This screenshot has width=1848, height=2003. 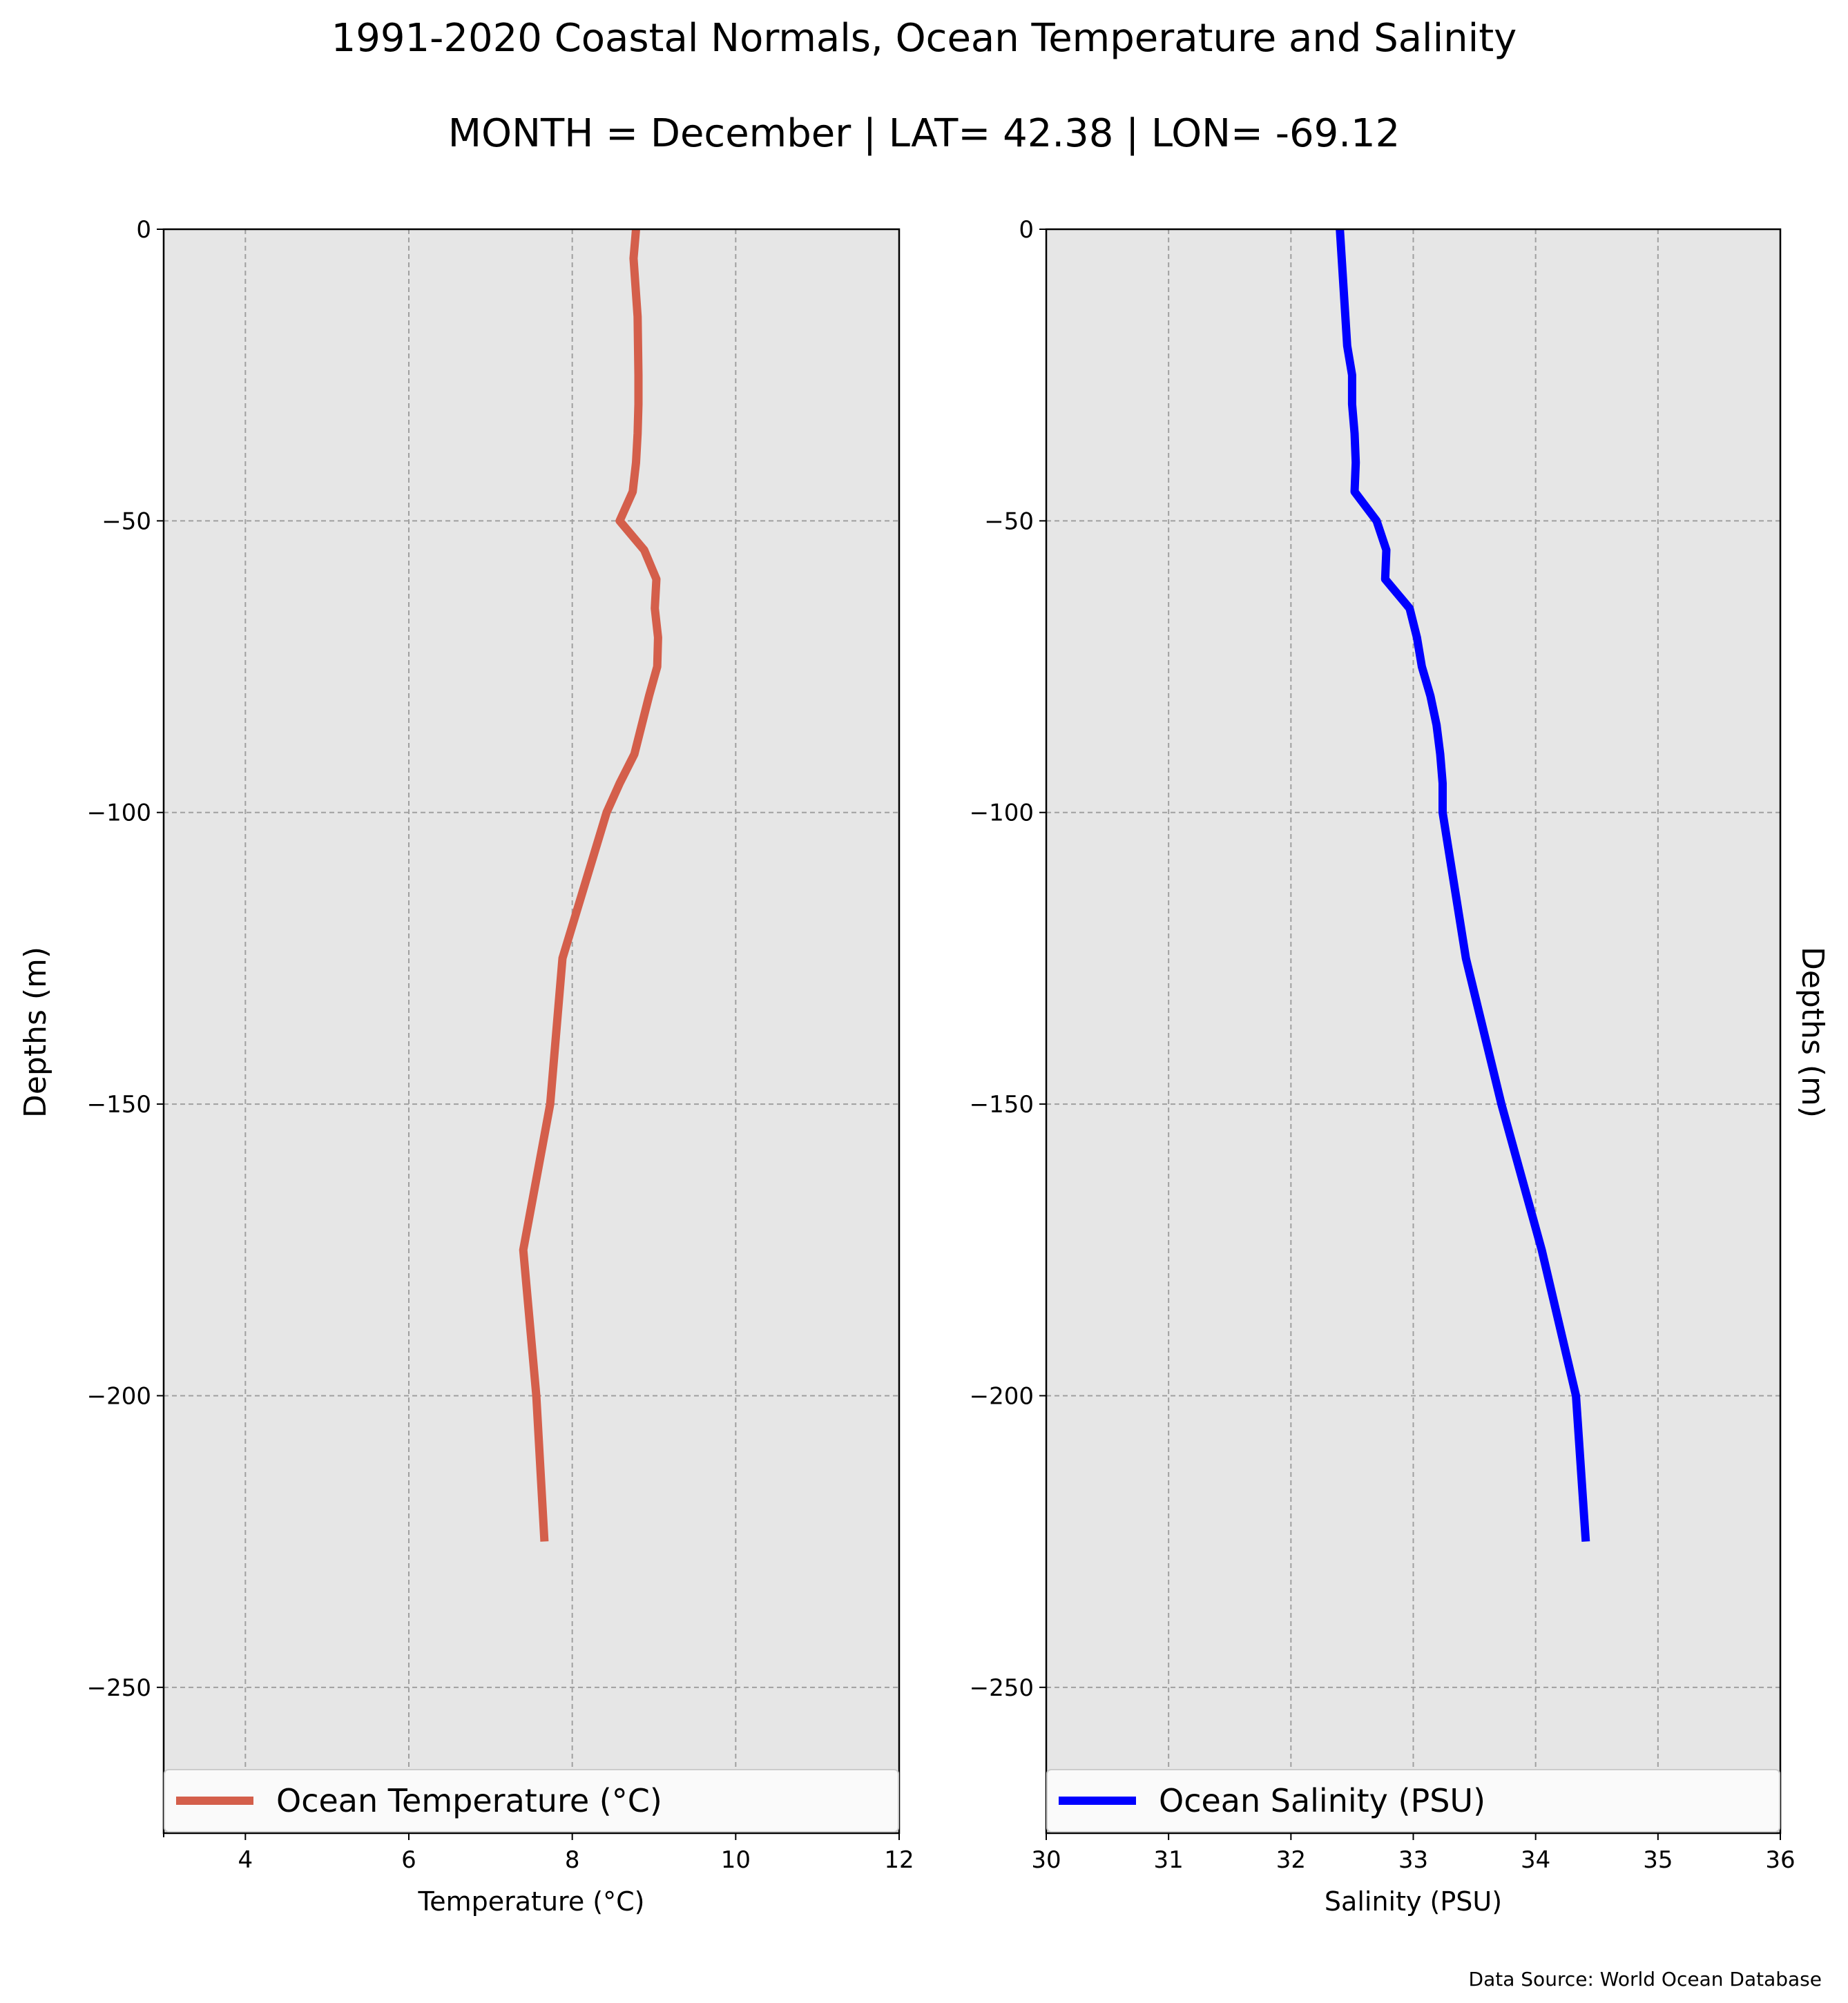 I want to click on data-source-note: Data Source: World Ocean Database, so click(x=1645, y=1980).